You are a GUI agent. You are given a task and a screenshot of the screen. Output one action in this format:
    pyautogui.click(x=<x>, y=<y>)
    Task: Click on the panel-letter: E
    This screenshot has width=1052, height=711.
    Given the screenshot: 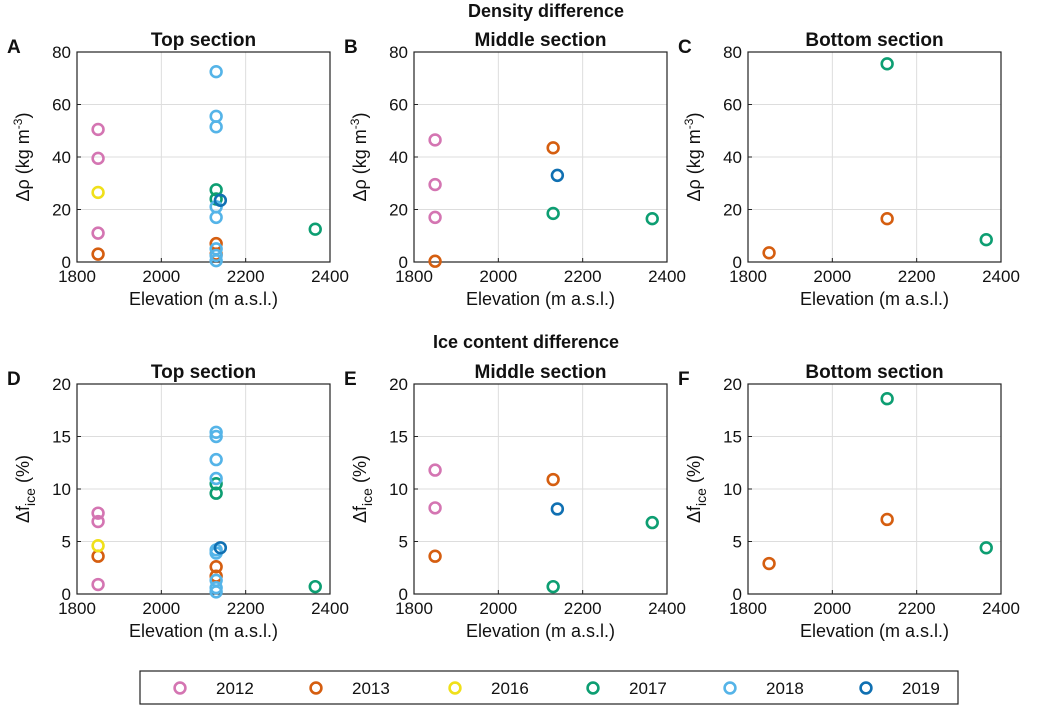 What is the action you would take?
    pyautogui.click(x=350, y=379)
    